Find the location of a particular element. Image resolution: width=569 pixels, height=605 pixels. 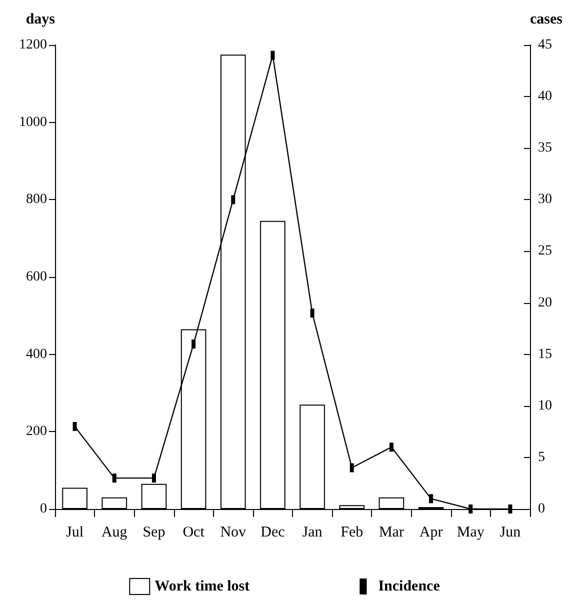

y2-tick-label: 5 is located at coordinates (541, 457).